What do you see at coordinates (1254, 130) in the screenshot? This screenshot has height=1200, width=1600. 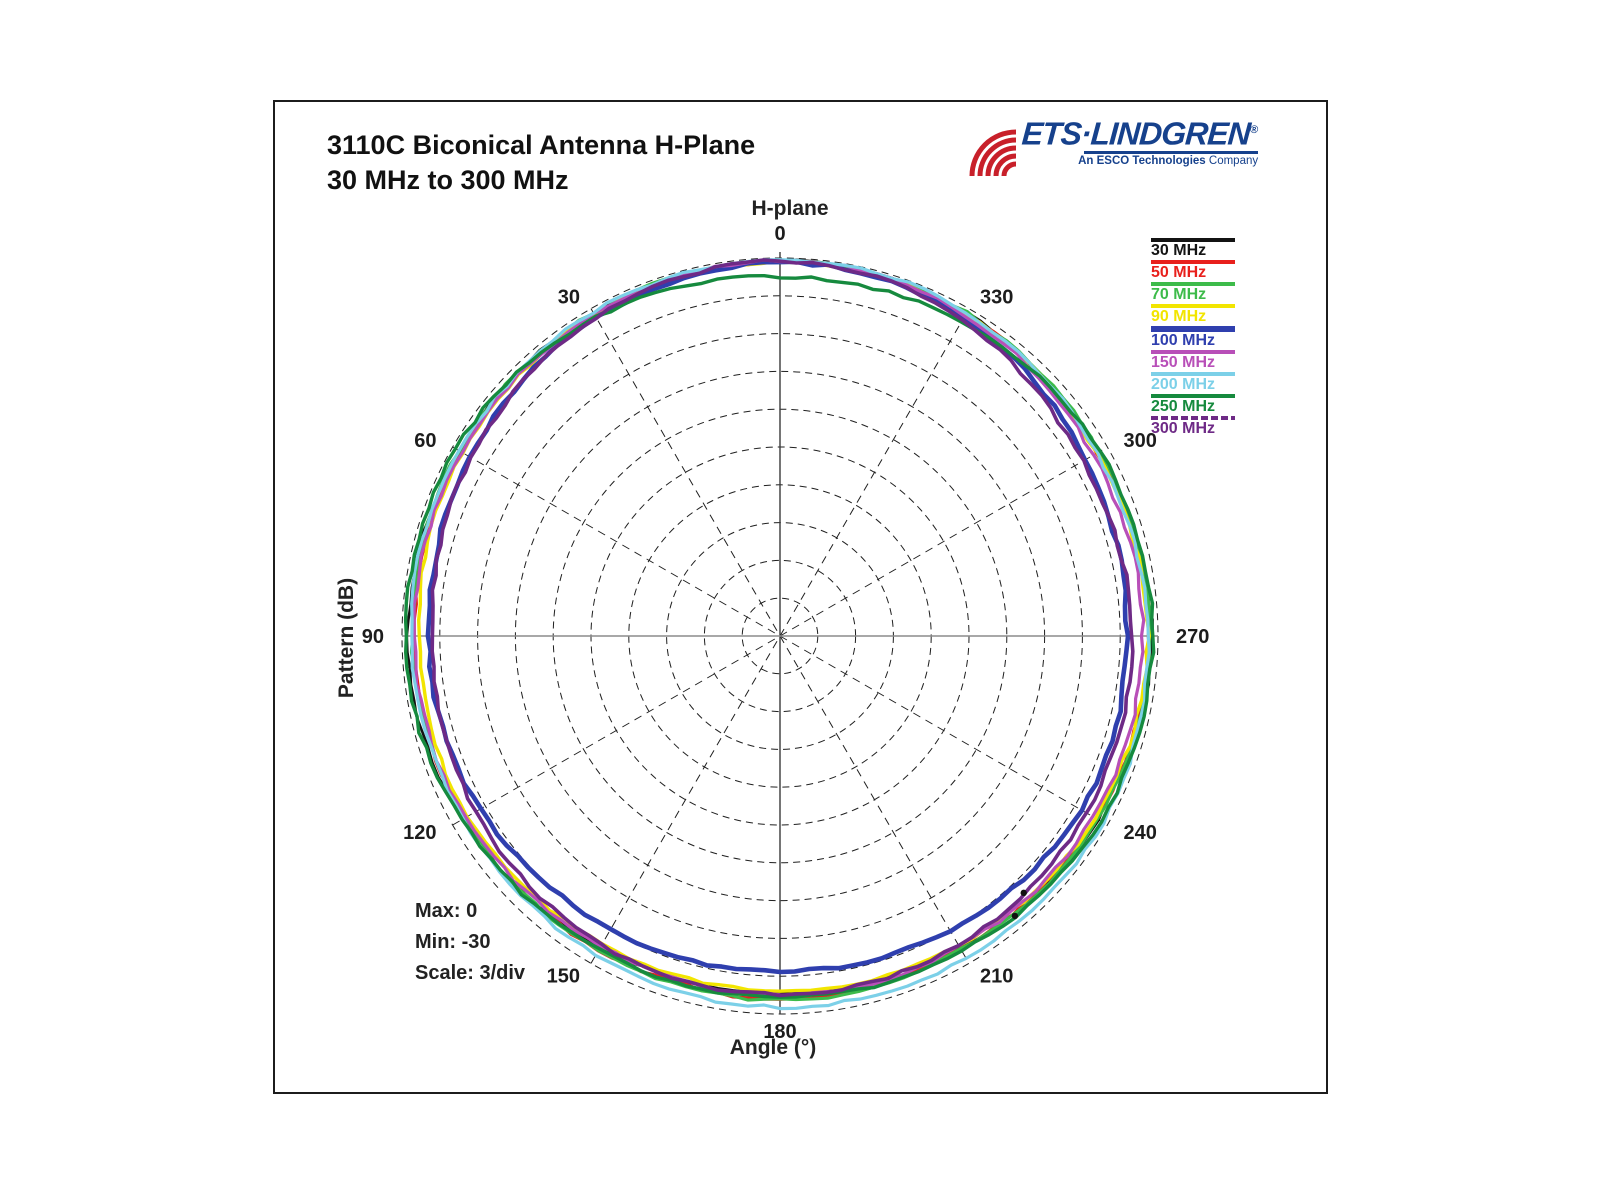 I see `registered-mark: ®` at bounding box center [1254, 130].